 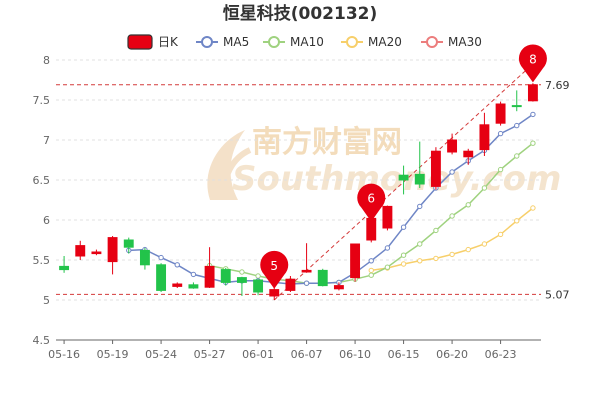 What do you see at coordinates (307, 354) in the screenshot?
I see `x-tick-label: 06-07` at bounding box center [307, 354].